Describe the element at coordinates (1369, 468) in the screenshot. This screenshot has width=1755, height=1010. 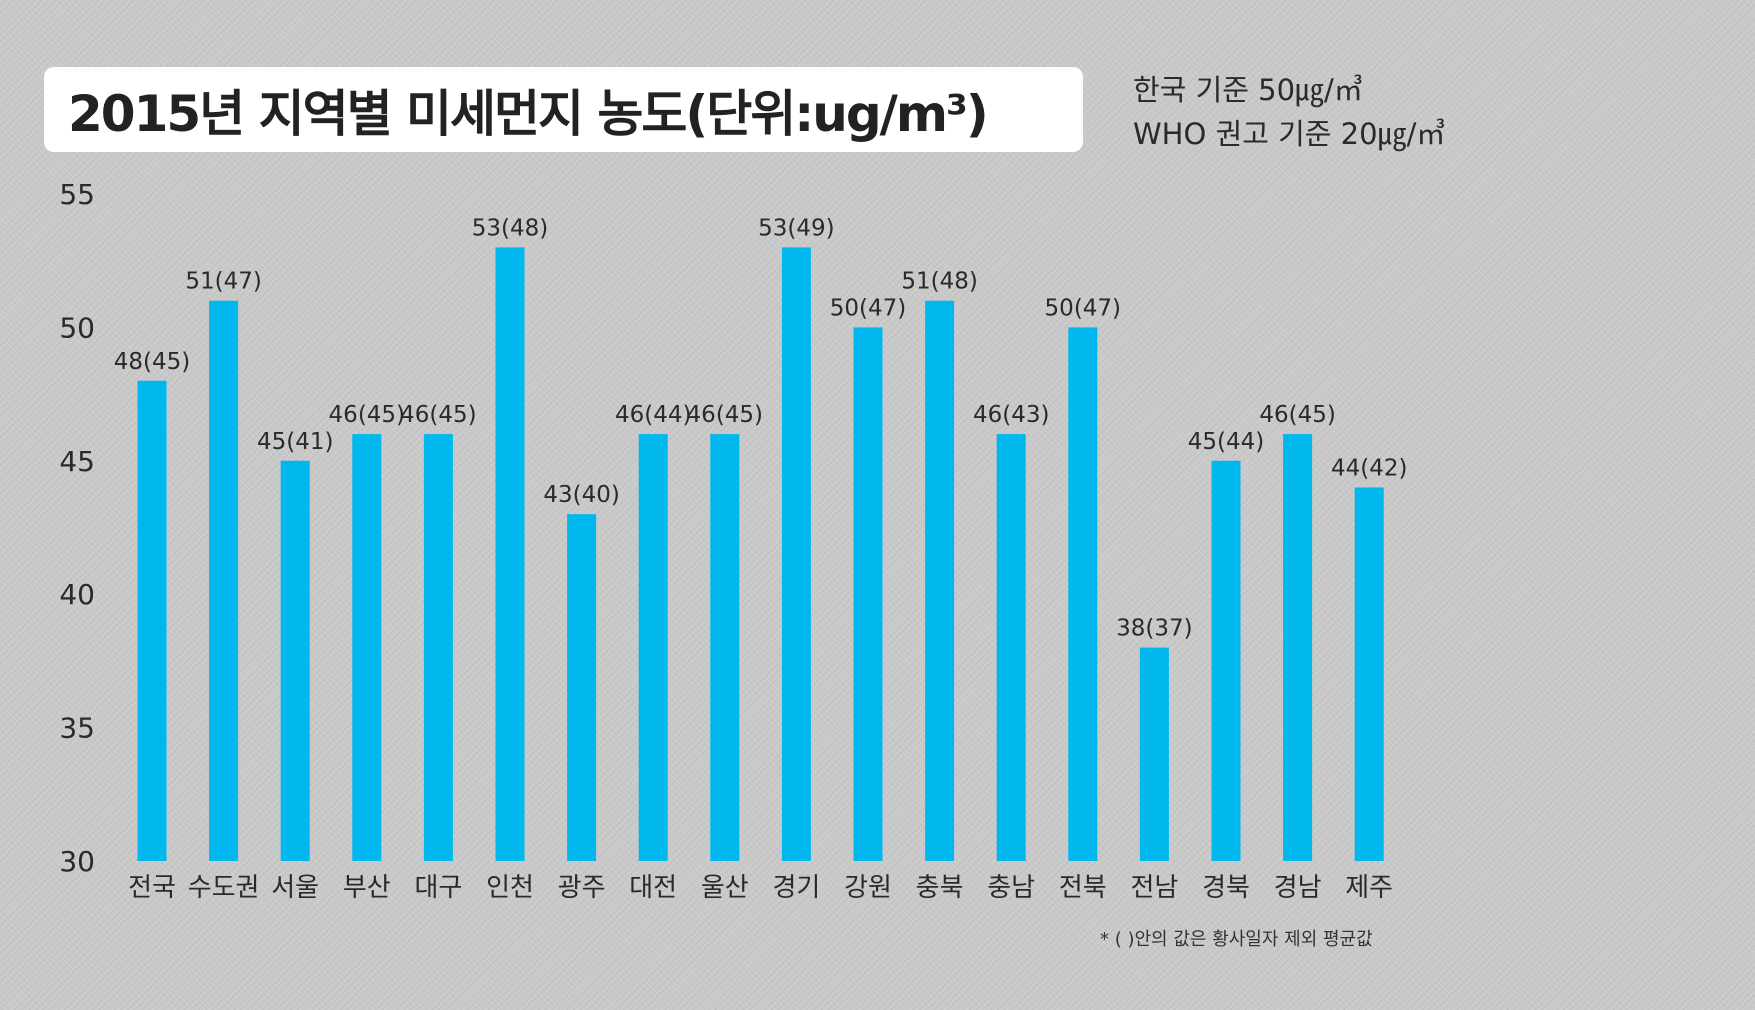
I see `data-label: 44(42)` at that location.